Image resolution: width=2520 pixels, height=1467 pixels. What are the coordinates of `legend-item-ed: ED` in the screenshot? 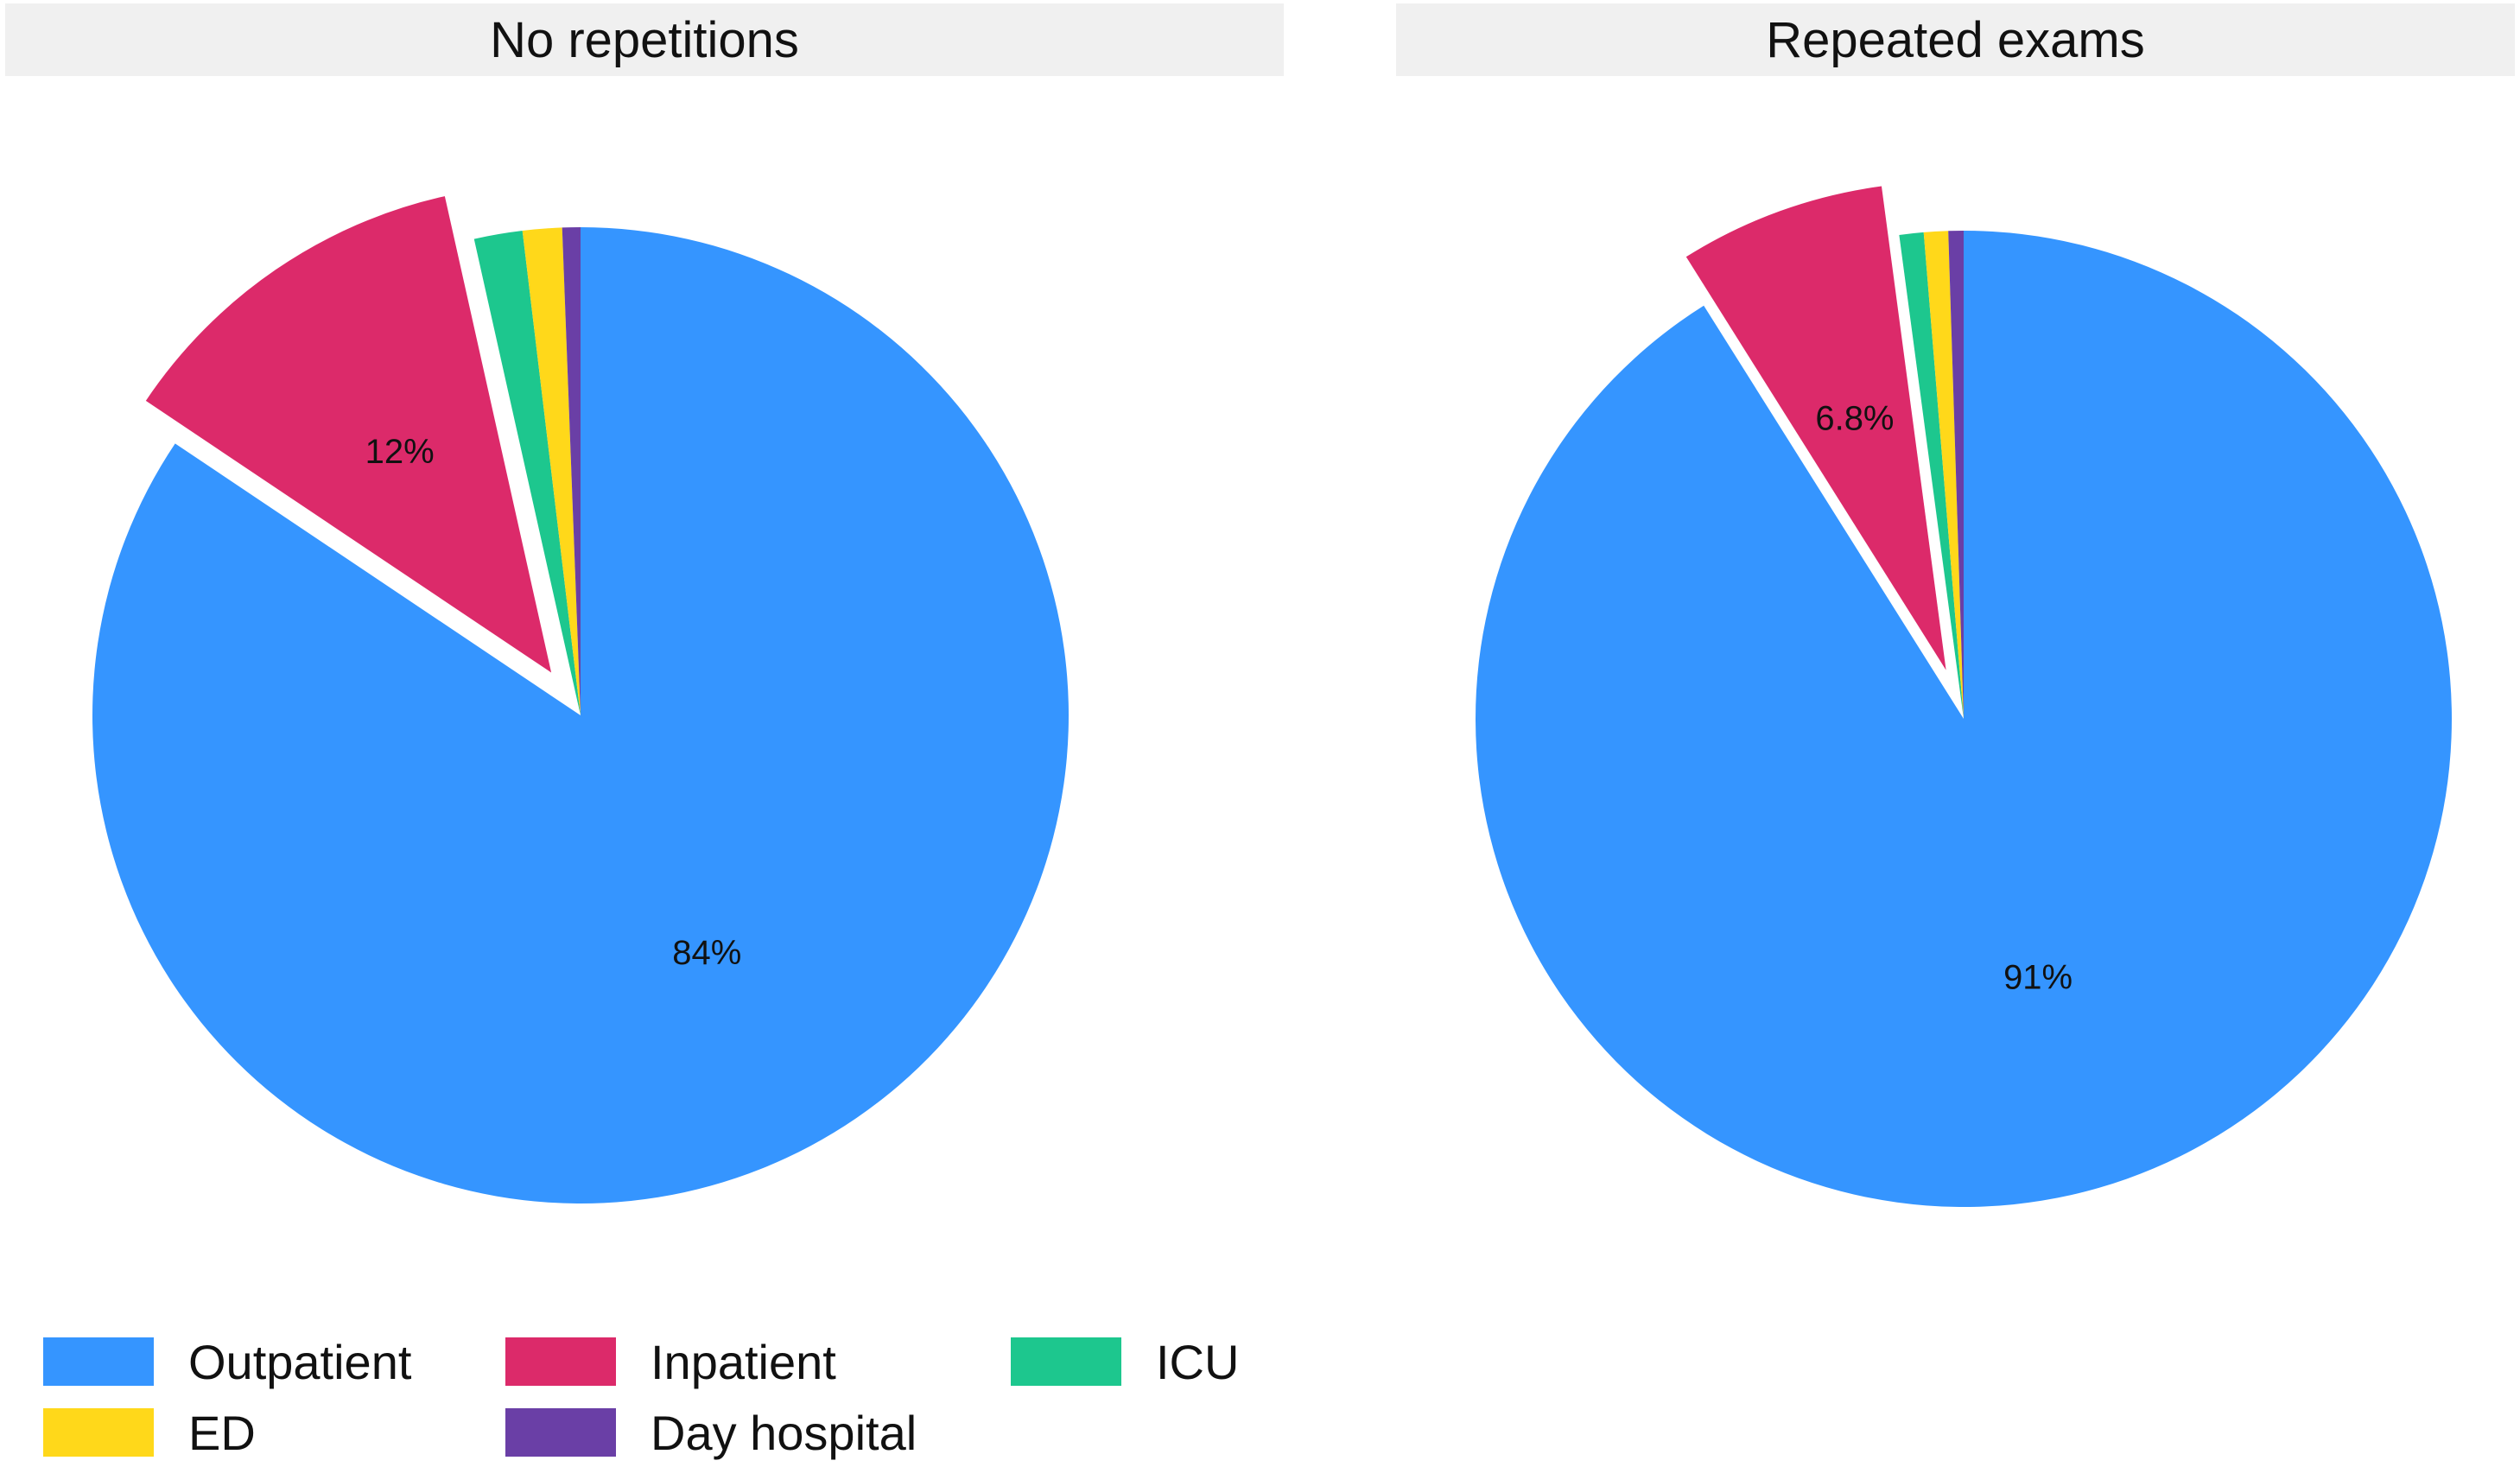 It's located at (149, 1433).